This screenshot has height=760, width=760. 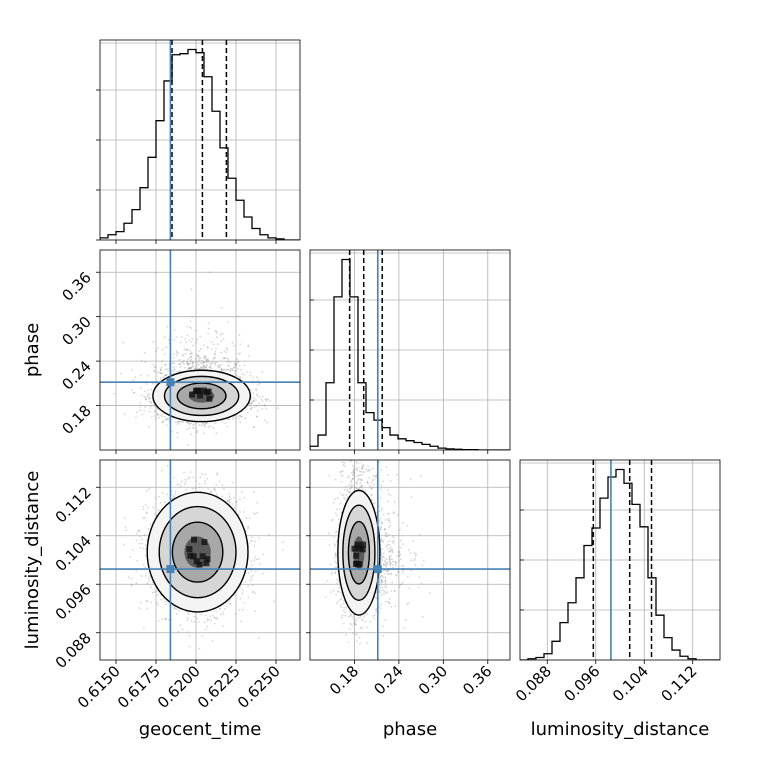 I want to click on inner-ticks, so click(x=522, y=560).